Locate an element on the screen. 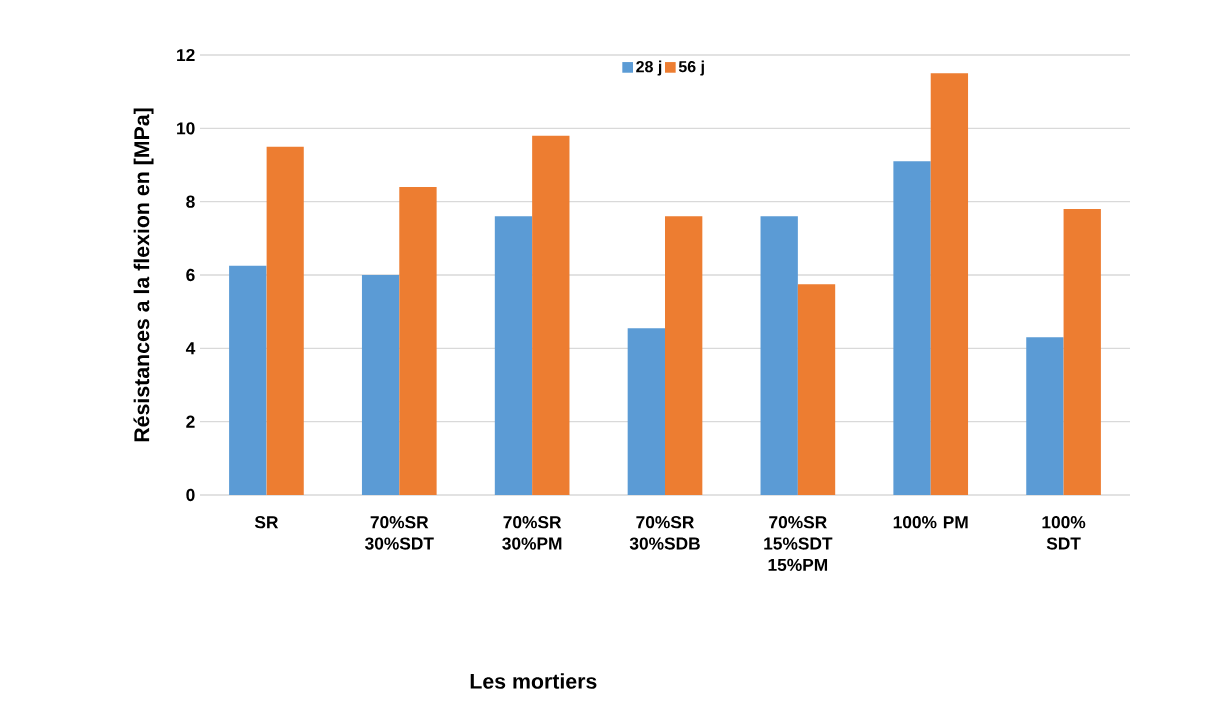 This screenshot has width=1206, height=725. x-tick-label: 70%SR 30%PM is located at coordinates (532, 533).